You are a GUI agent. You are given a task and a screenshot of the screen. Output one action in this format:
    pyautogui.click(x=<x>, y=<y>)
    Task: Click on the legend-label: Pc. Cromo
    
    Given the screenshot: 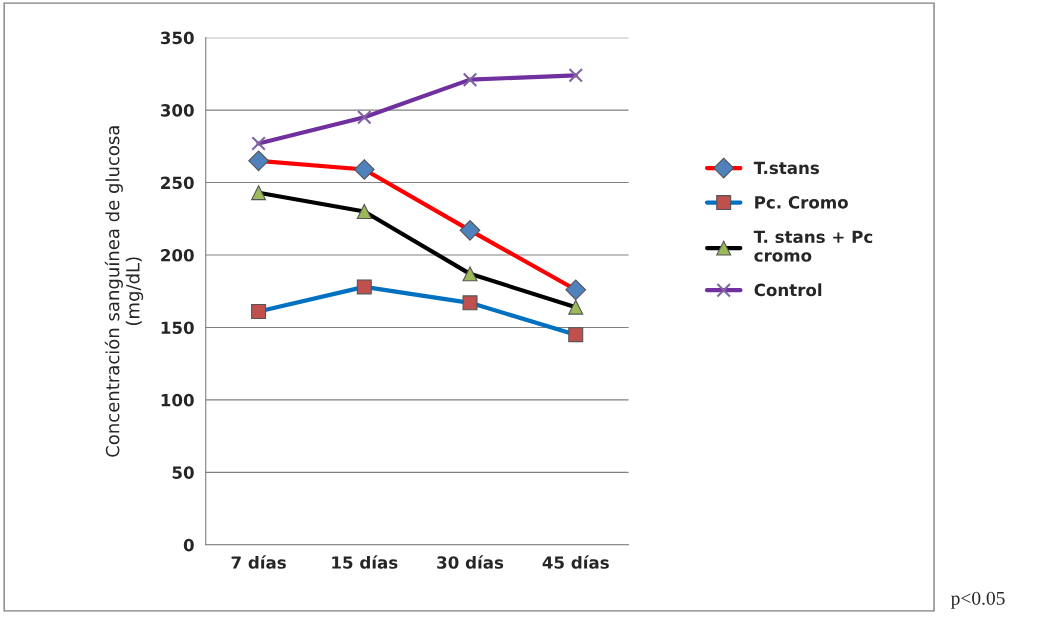 What is the action you would take?
    pyautogui.click(x=801, y=202)
    